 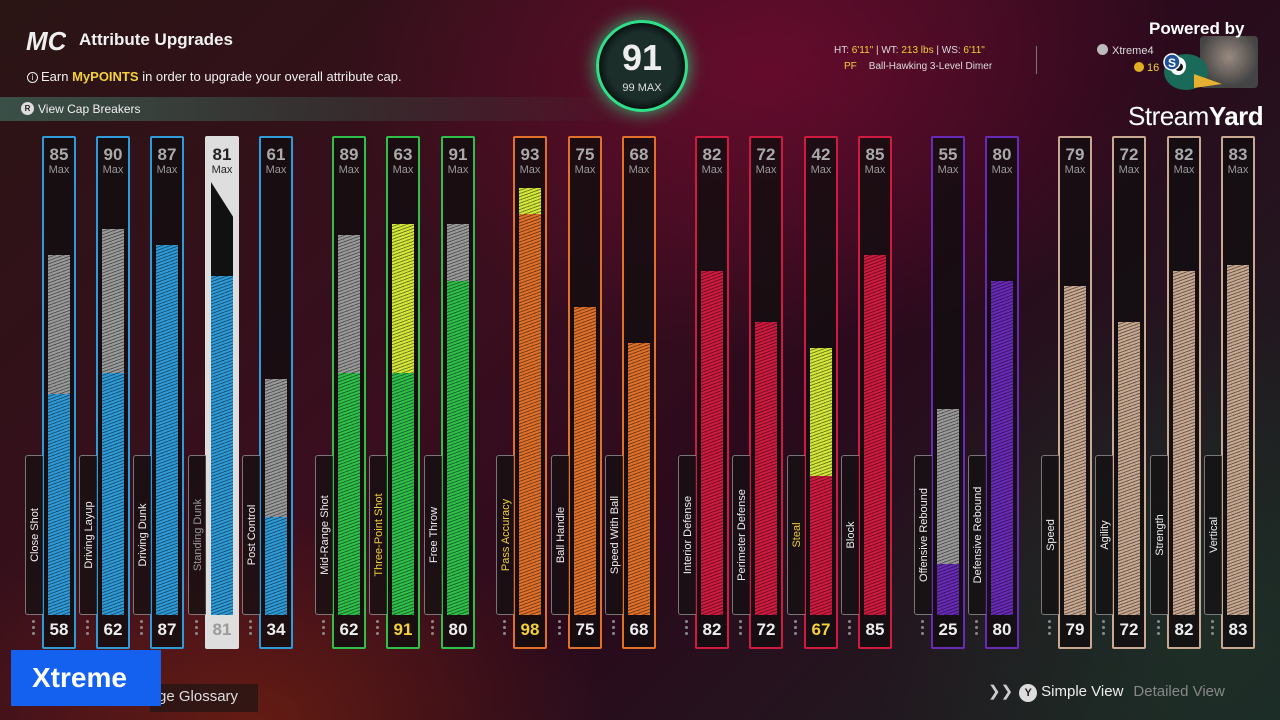 I want to click on attribute-current: 87, so click(x=167, y=629).